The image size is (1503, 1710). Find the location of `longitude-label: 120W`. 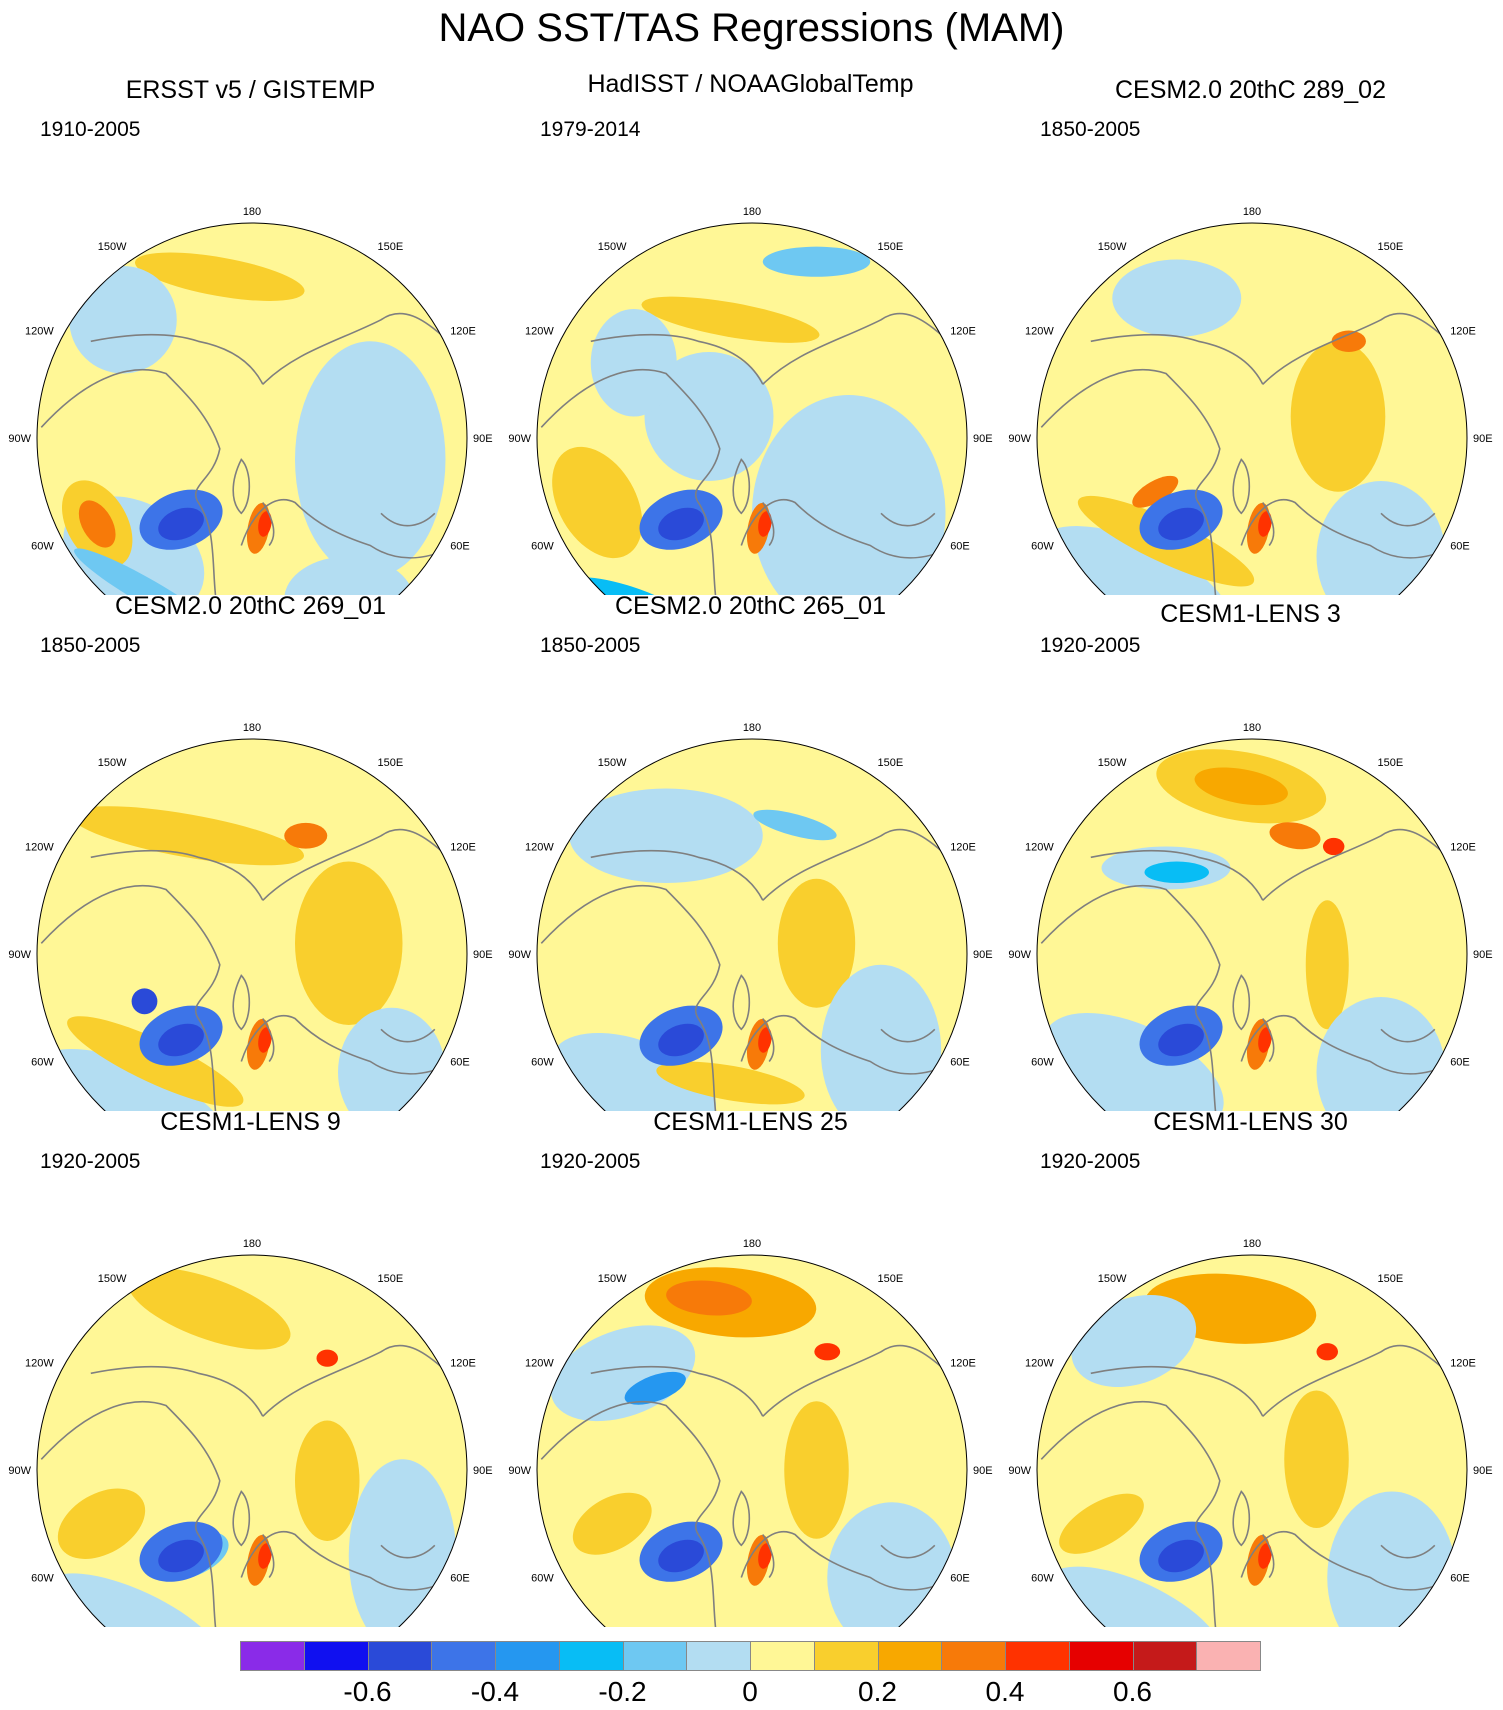

longitude-label: 120W is located at coordinates (39, 332).